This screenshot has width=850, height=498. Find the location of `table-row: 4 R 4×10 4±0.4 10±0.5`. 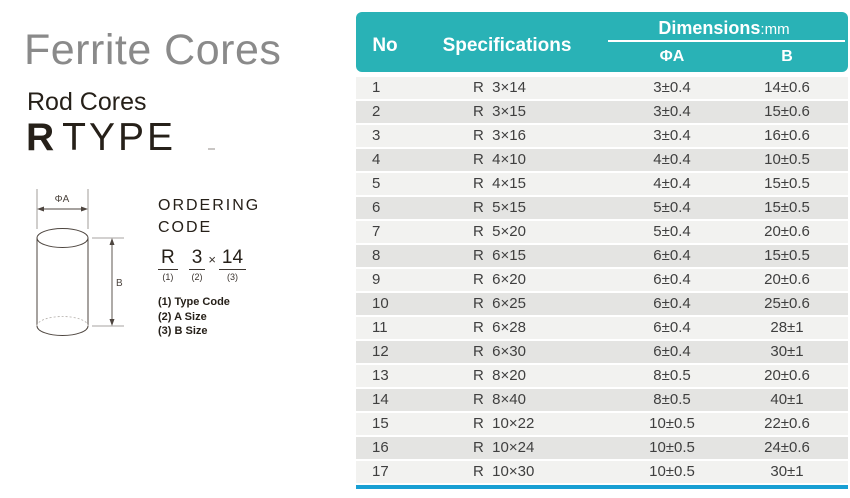

table-row: 4 R 4×10 4±0.4 10±0.5 is located at coordinates (602, 161).